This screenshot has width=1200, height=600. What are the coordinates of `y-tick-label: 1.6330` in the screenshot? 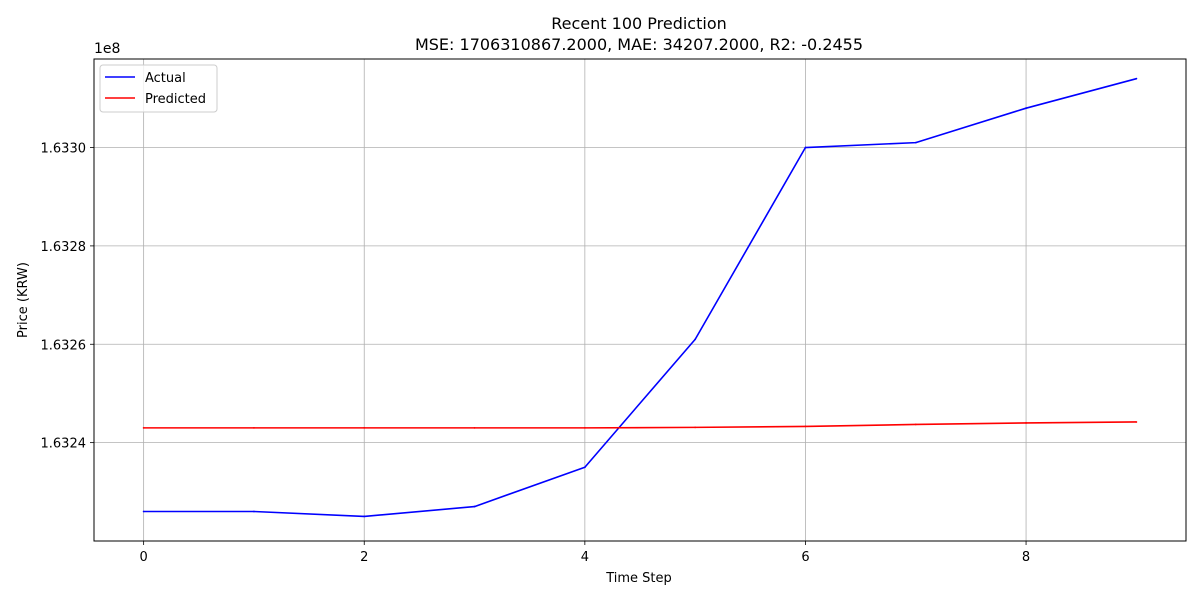 It's located at (64, 149).